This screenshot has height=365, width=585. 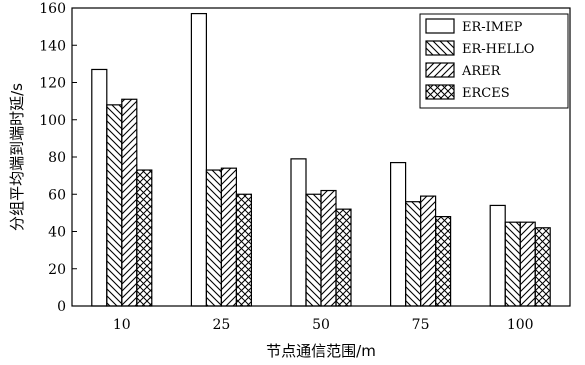 What do you see at coordinates (57, 233) in the screenshot?
I see `y-tick-label: 40` at bounding box center [57, 233].